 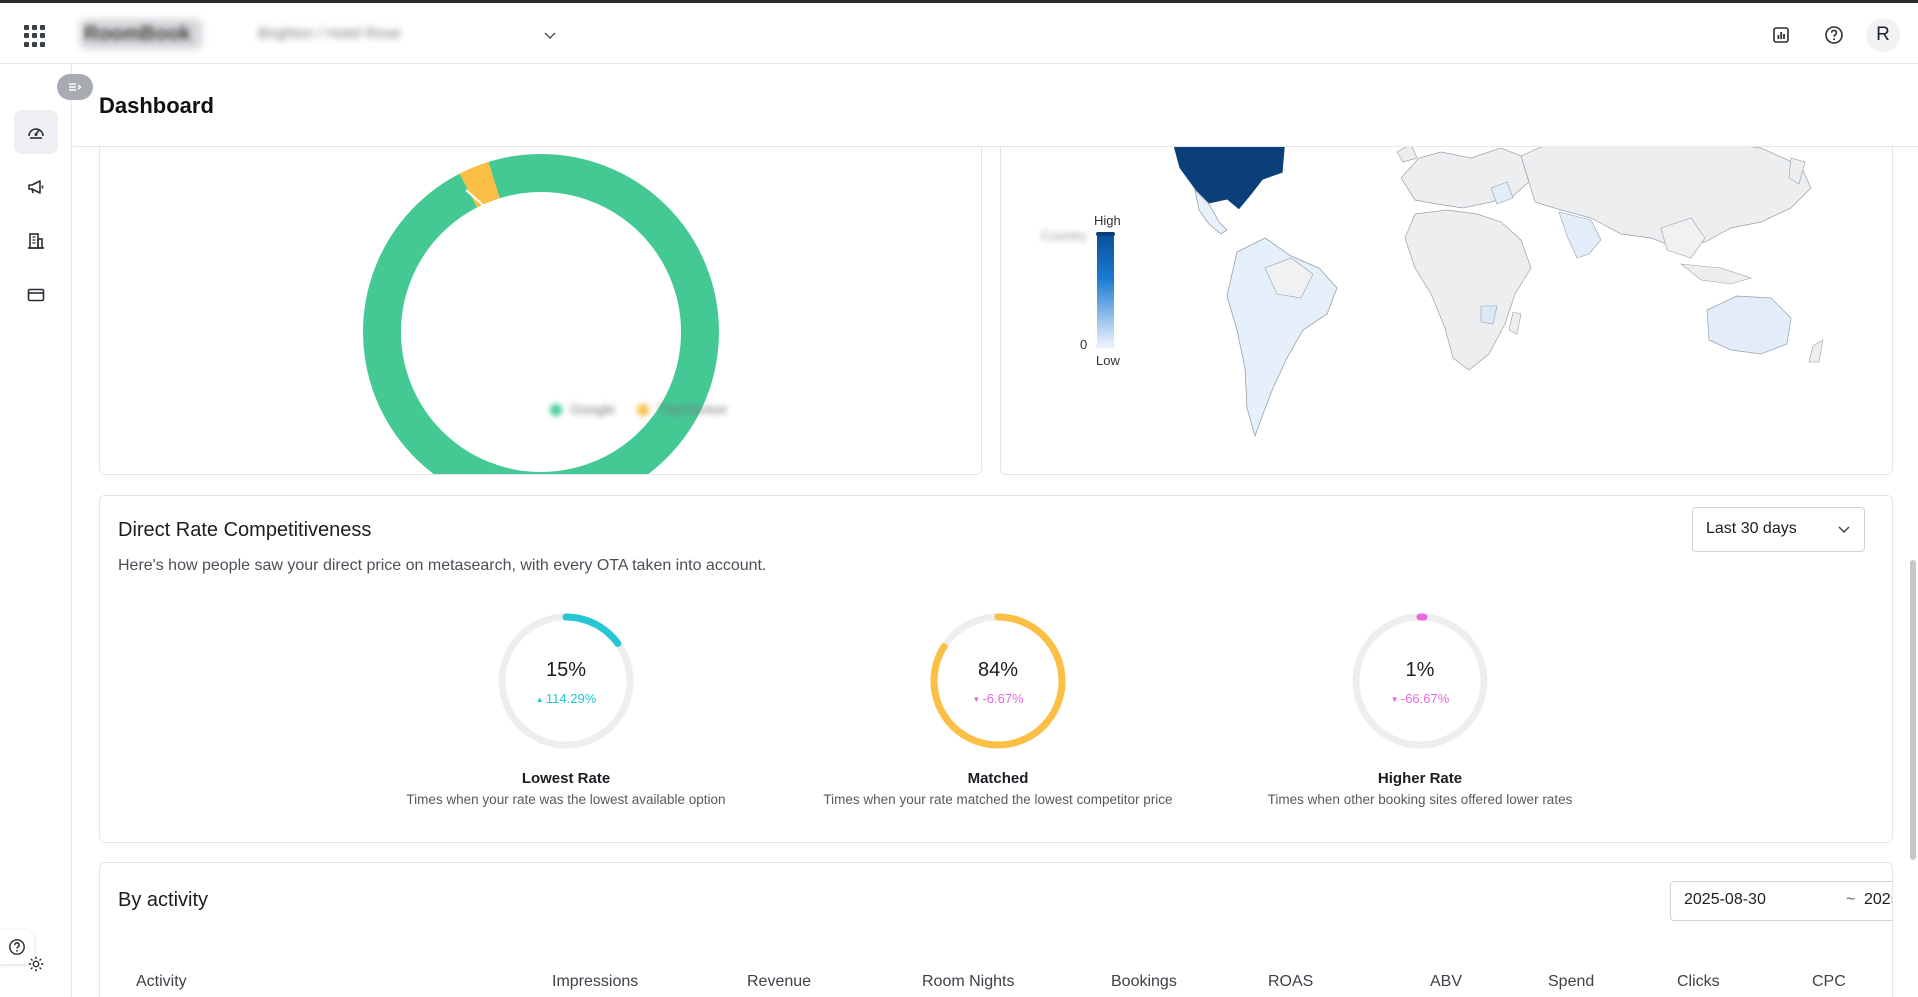 What do you see at coordinates (1084, 344) in the screenshot?
I see `map-legend-zero: 0` at bounding box center [1084, 344].